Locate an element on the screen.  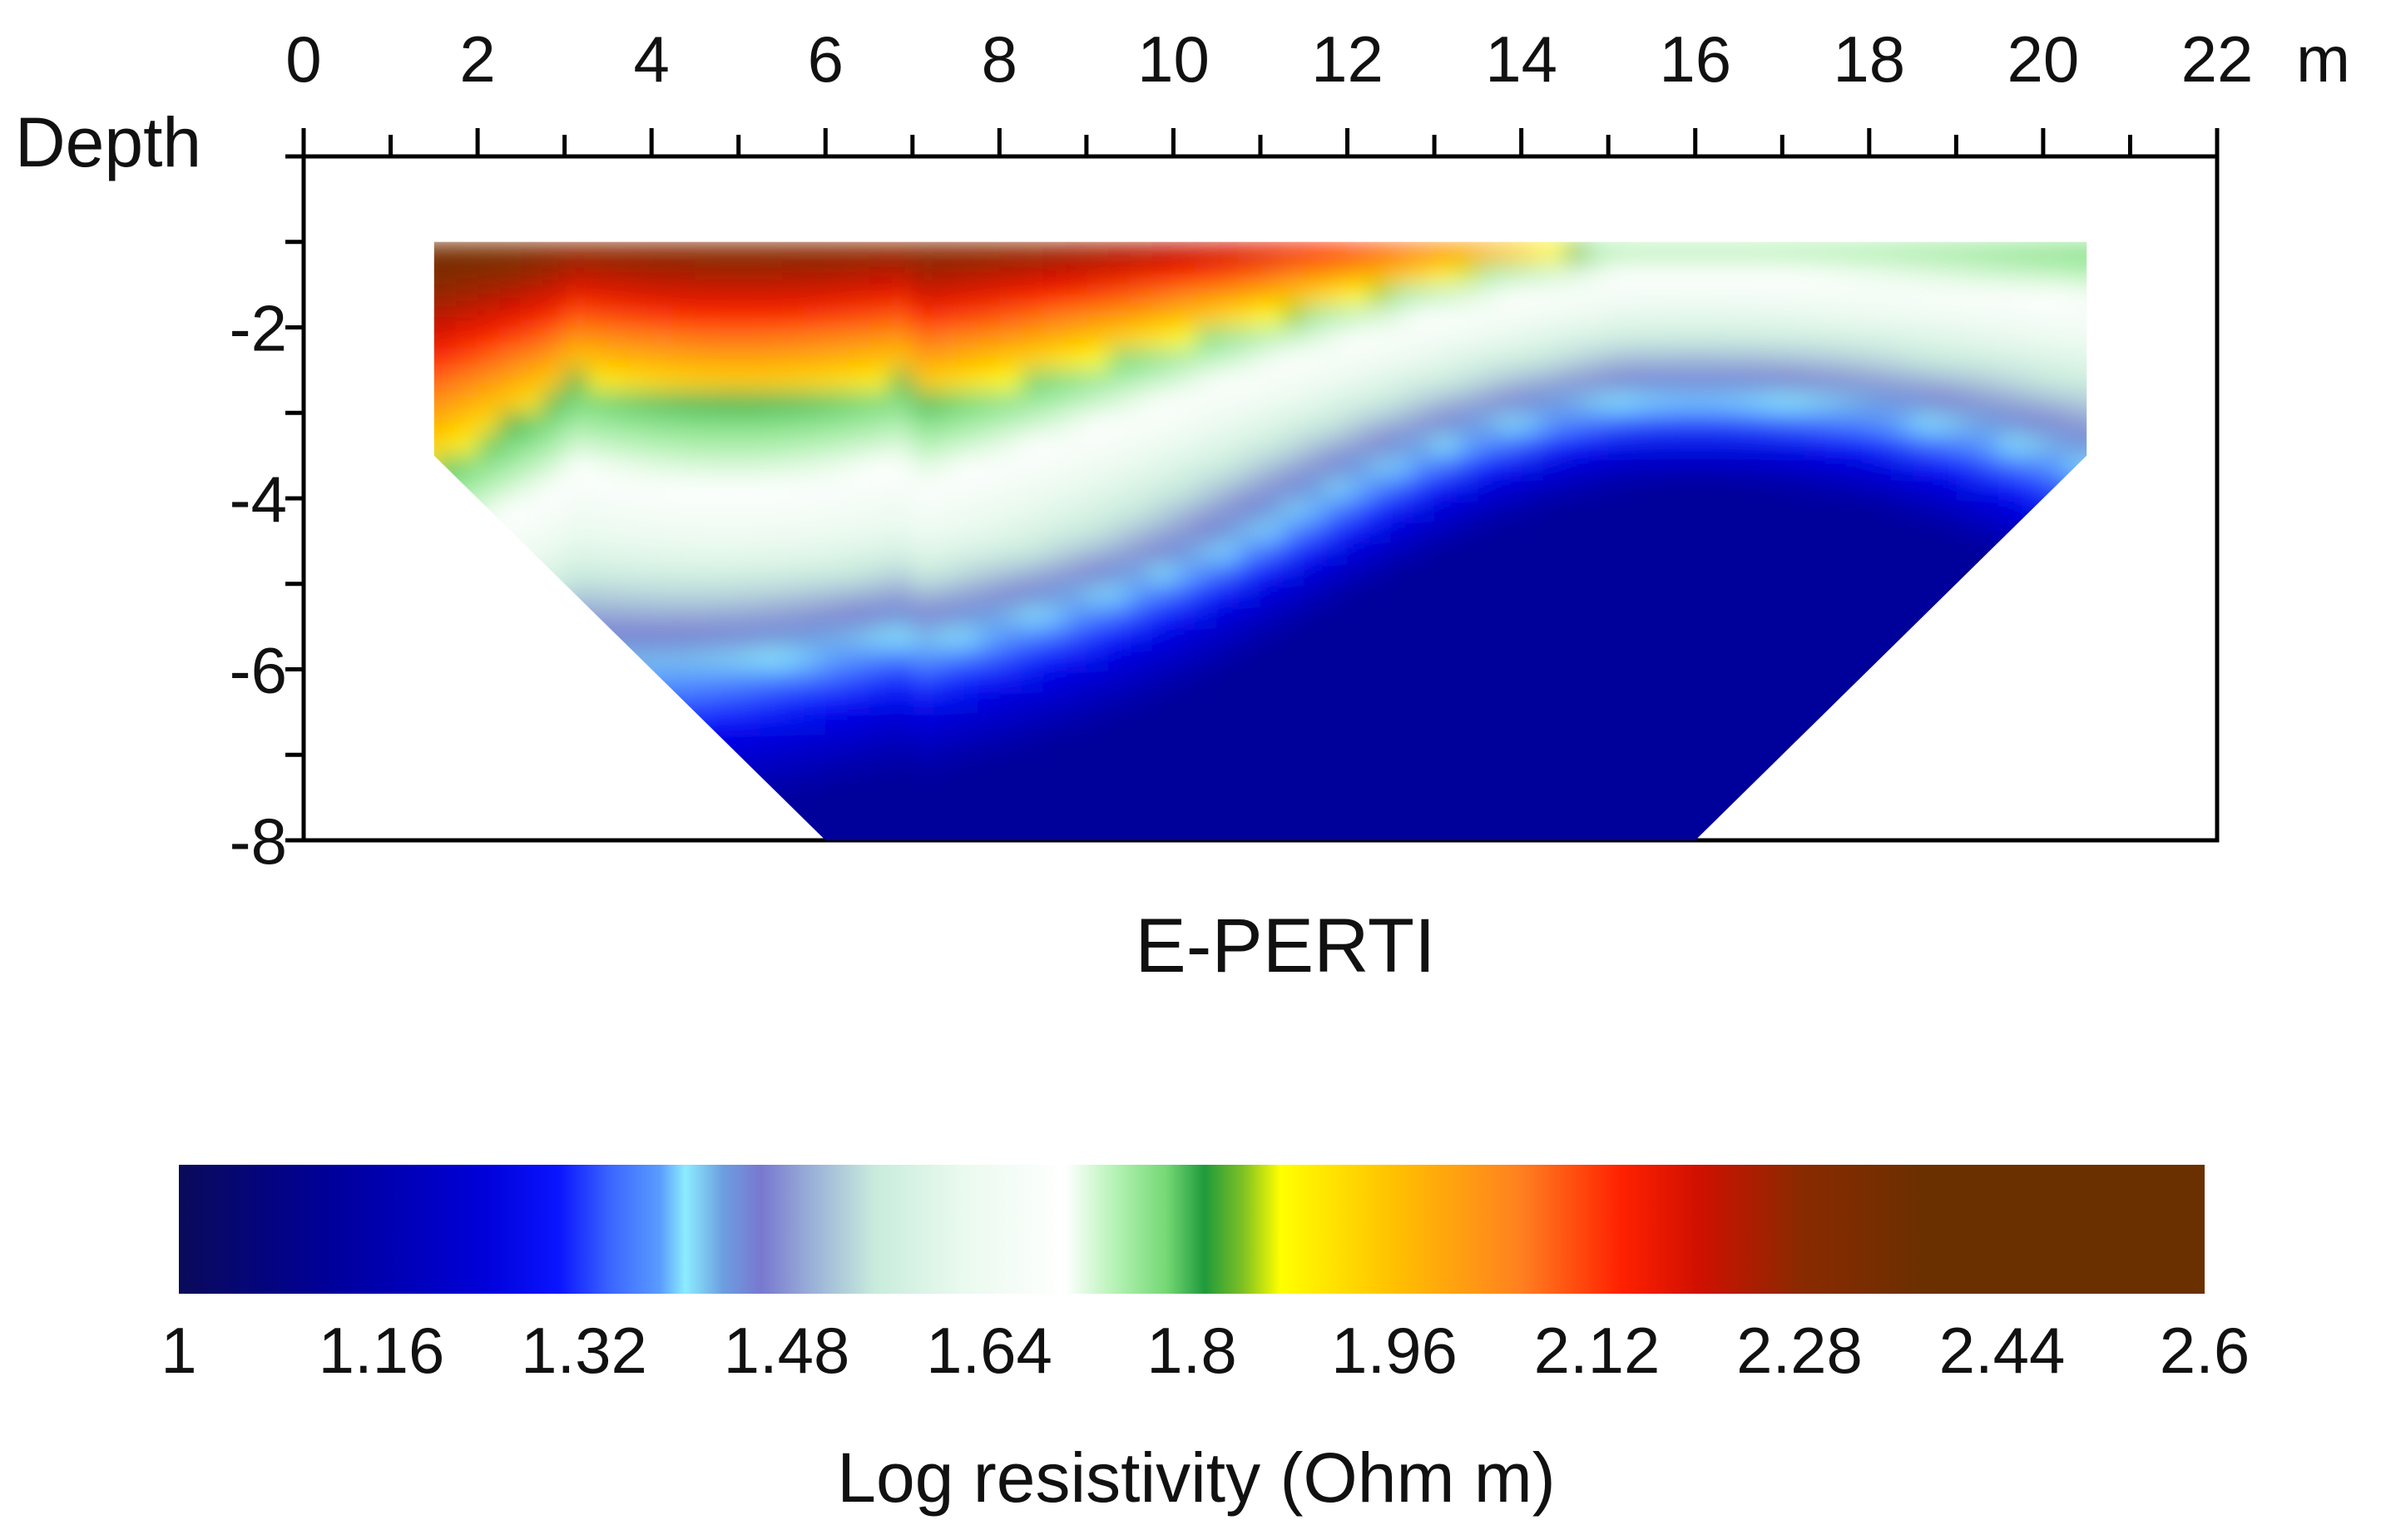
colorbar-tick-label: 1.8 is located at coordinates (1191, 1350).